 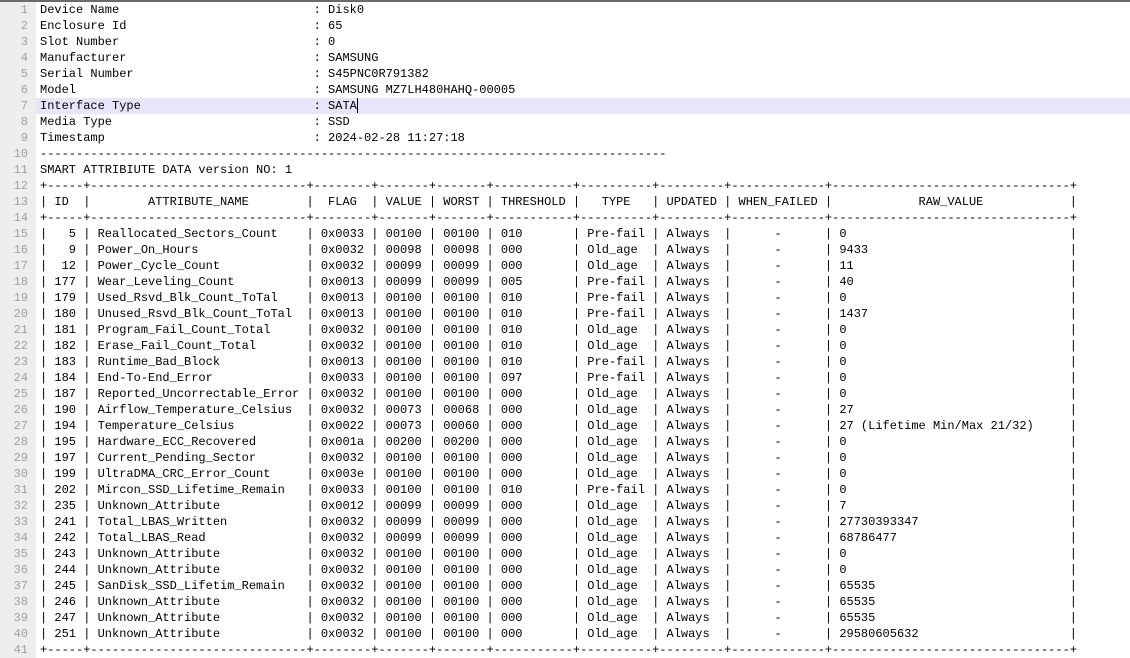 I want to click on line-text: Device Name : Disk0, so click(x=202, y=10).